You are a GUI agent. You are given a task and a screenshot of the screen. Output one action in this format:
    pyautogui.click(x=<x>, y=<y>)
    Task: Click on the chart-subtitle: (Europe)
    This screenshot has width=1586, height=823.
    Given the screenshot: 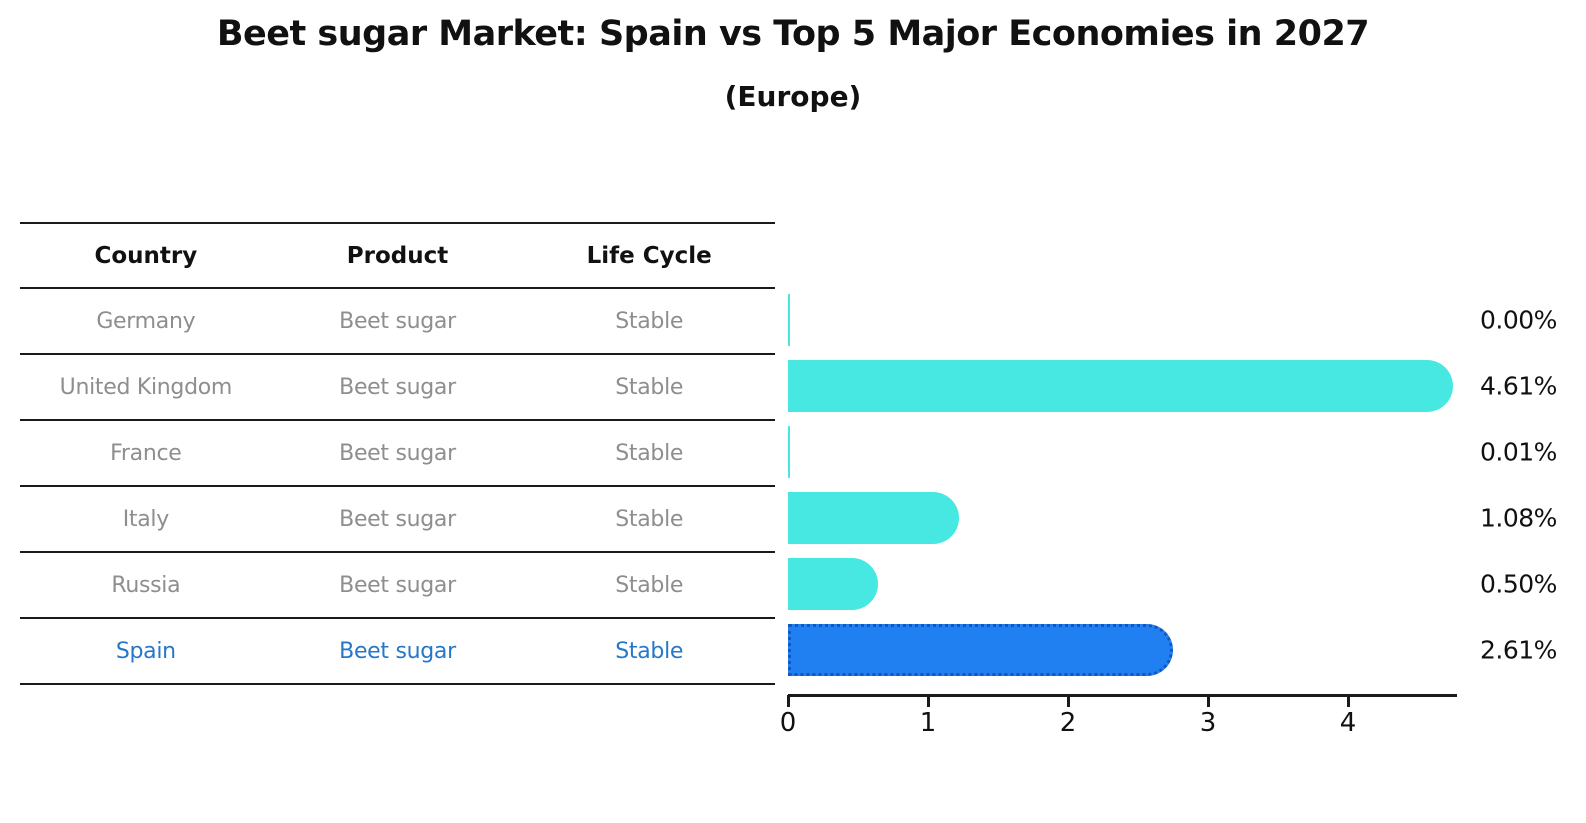 What is the action you would take?
    pyautogui.click(x=793, y=96)
    